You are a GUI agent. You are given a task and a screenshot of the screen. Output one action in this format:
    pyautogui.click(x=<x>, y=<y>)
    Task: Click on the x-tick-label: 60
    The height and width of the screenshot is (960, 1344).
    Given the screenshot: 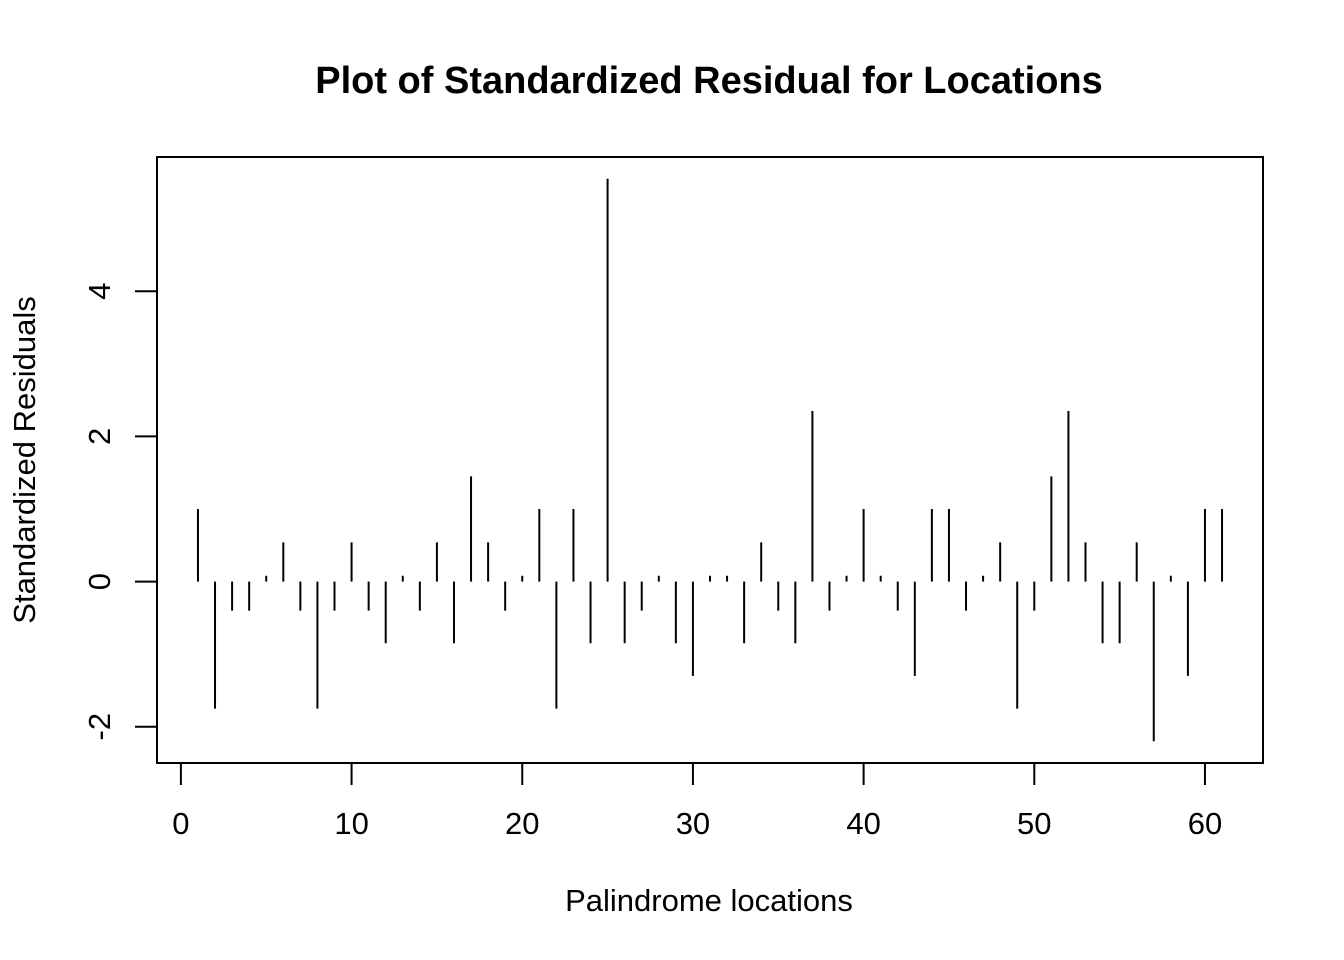 What is the action you would take?
    pyautogui.click(x=1205, y=823)
    